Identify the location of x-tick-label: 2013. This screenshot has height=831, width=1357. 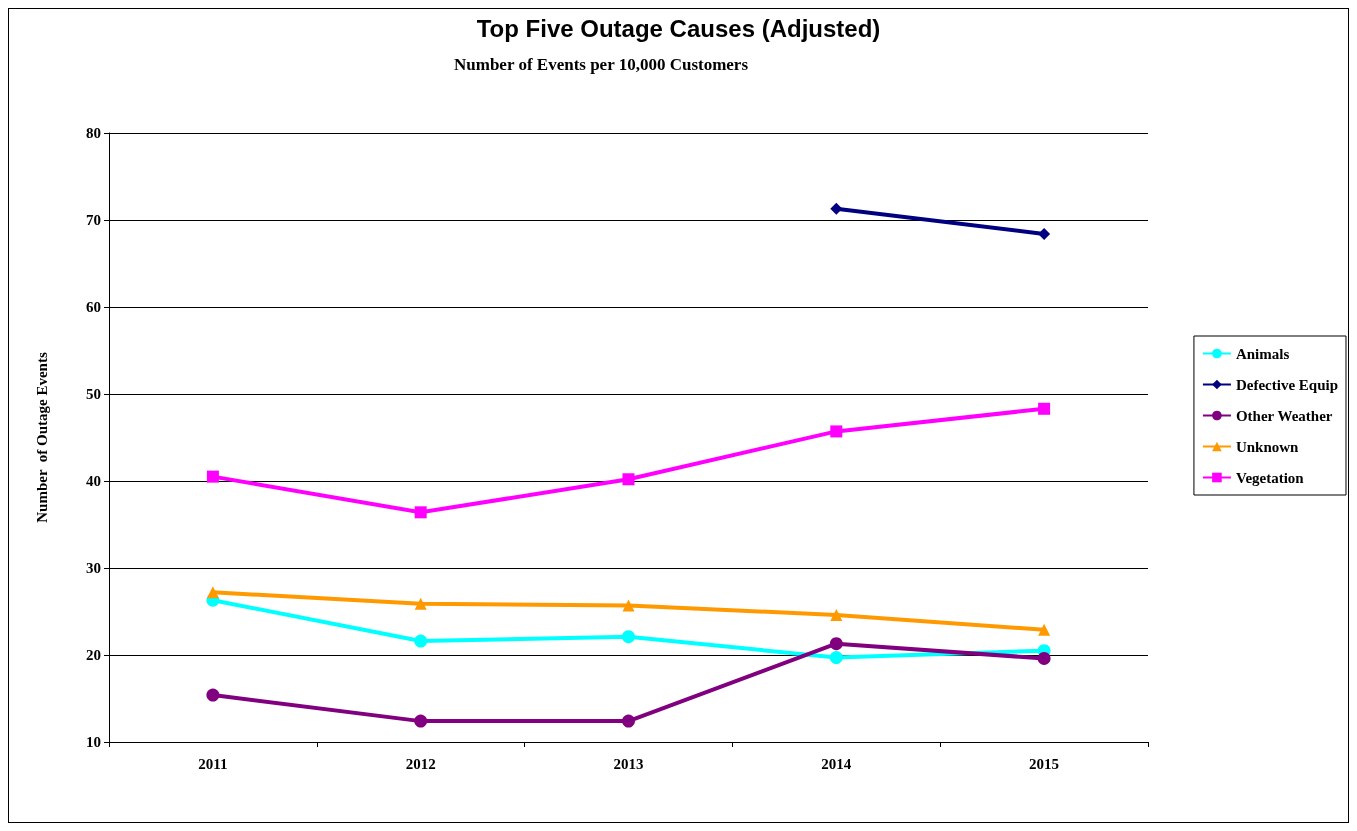
(628, 763).